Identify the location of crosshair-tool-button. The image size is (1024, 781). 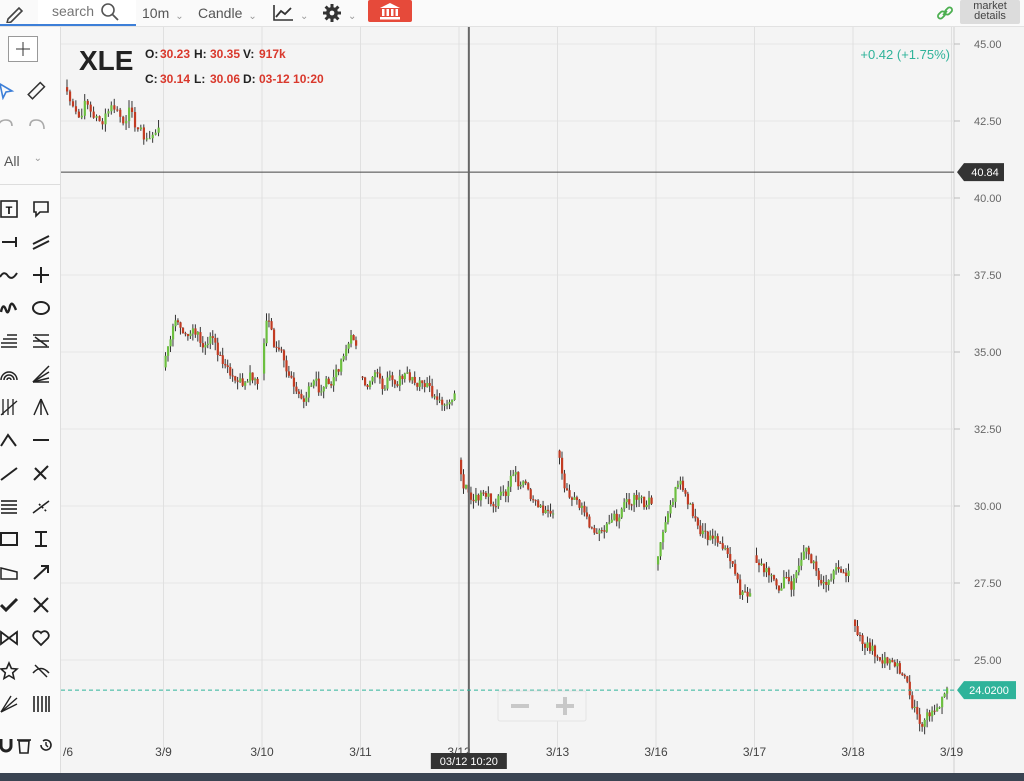
(23, 49).